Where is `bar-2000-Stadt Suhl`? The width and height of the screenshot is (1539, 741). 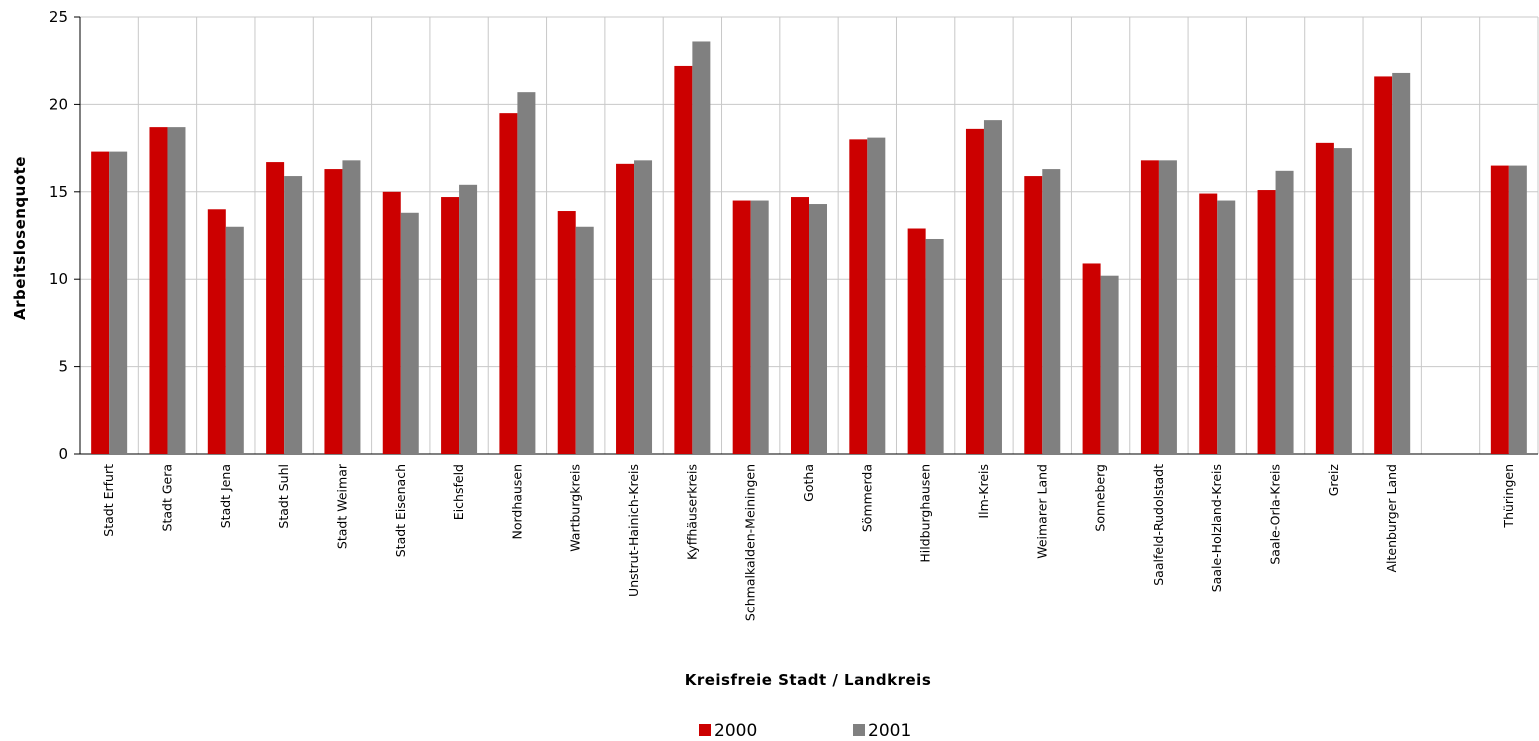
bar-2000-Stadt Suhl is located at coordinates (275, 308).